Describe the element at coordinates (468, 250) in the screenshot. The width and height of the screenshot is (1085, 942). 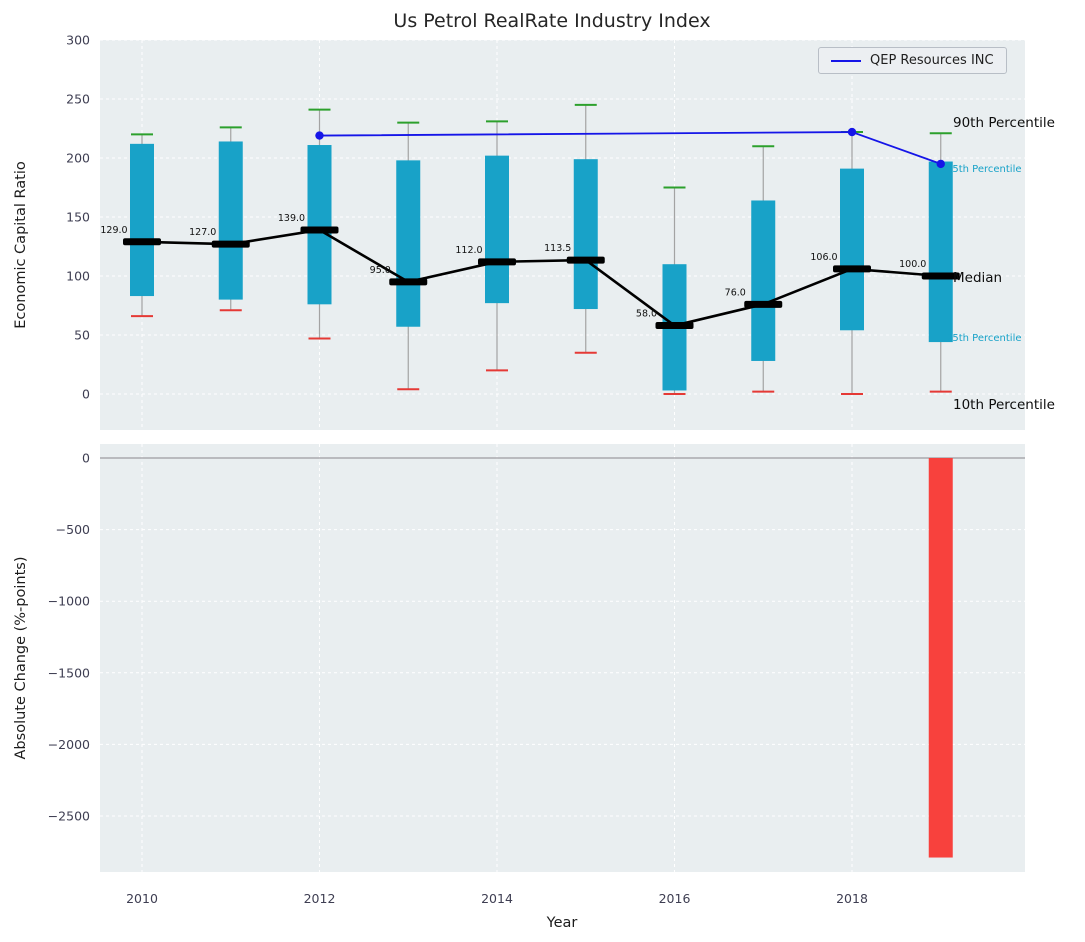
I see `svg-text: 112.0` at that location.